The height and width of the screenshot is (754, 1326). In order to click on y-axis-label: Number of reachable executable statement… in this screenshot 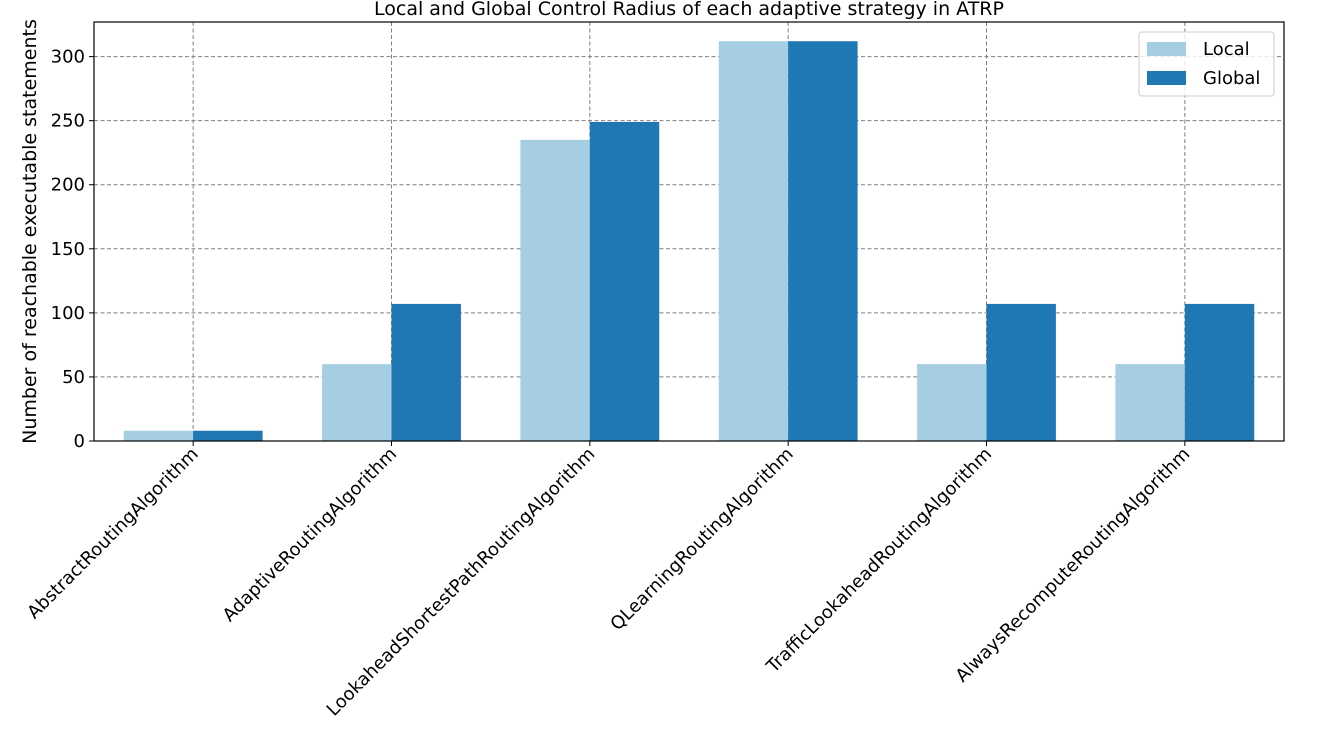, I will do `click(30, 231)`.